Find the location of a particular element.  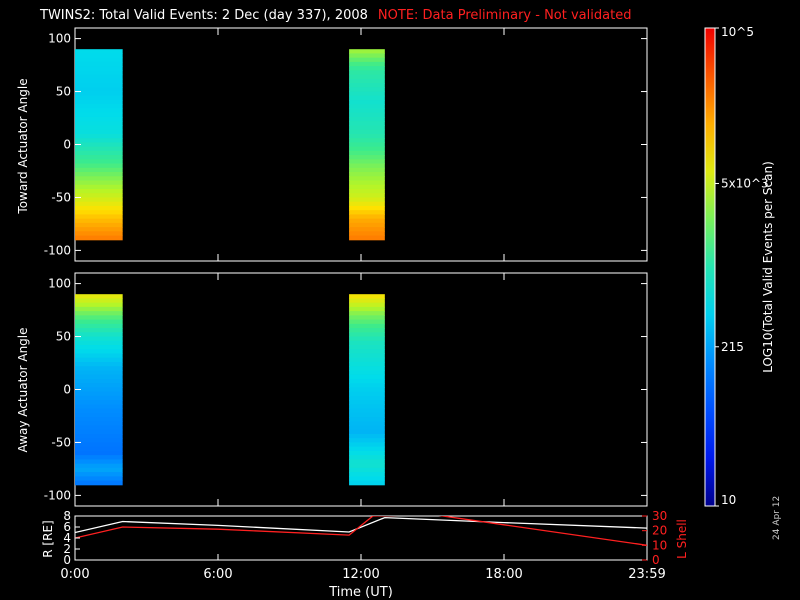

y-right-tick-label: 10 is located at coordinates (659, 545).